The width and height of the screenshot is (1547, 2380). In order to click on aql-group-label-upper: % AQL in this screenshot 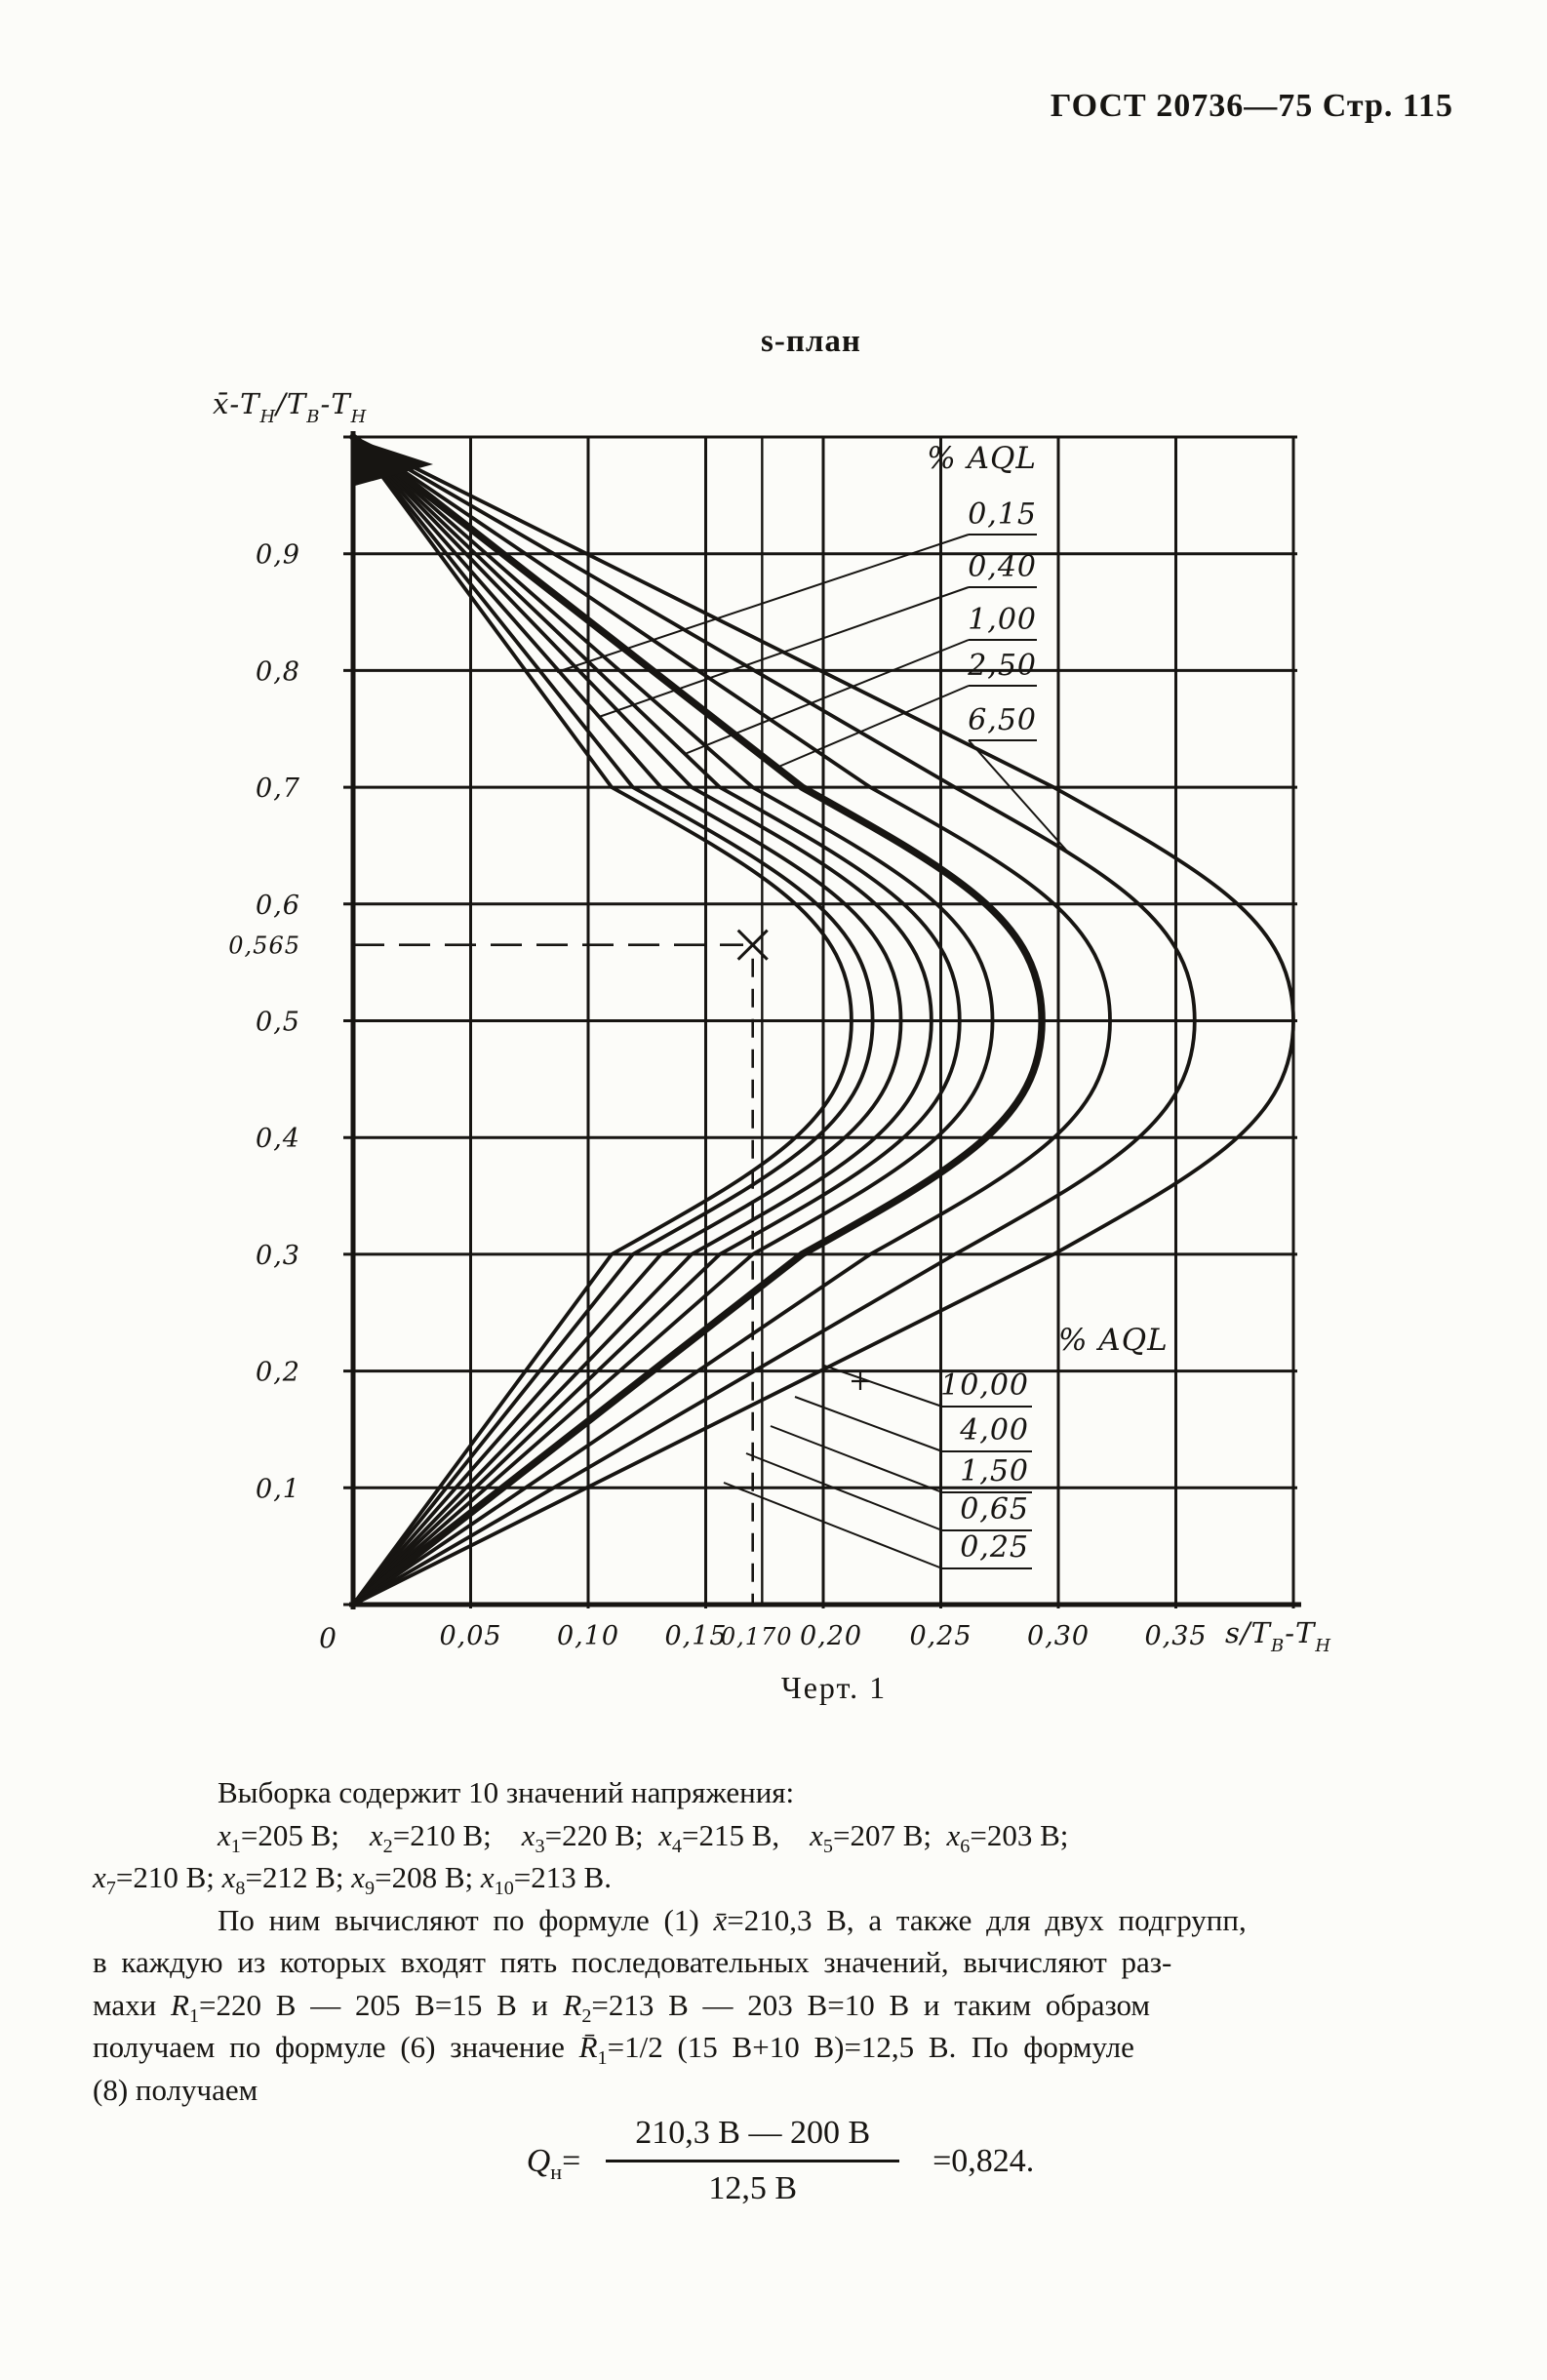, I will do `click(982, 458)`.